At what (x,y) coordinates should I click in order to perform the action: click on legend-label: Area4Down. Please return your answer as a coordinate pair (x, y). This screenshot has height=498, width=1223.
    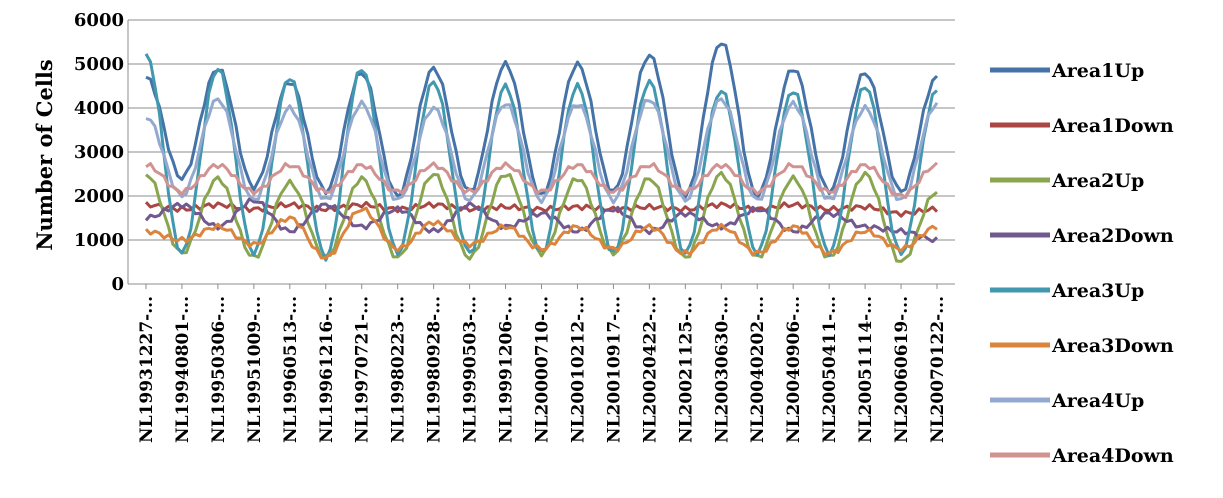
    Looking at the image, I should click on (1112, 456).